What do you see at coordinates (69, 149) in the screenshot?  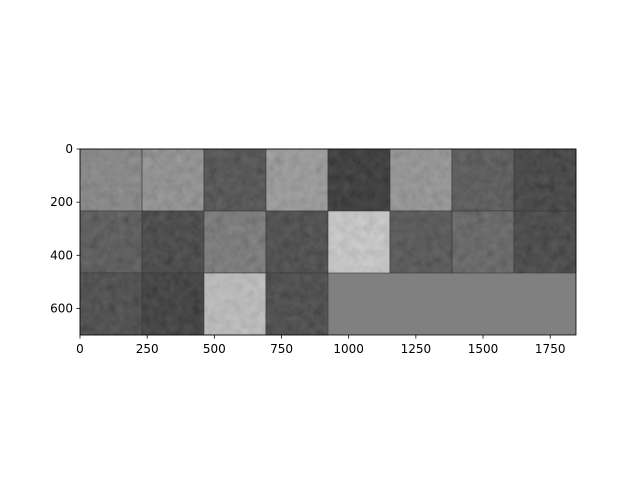 I see `y-tick-label-0: 0` at bounding box center [69, 149].